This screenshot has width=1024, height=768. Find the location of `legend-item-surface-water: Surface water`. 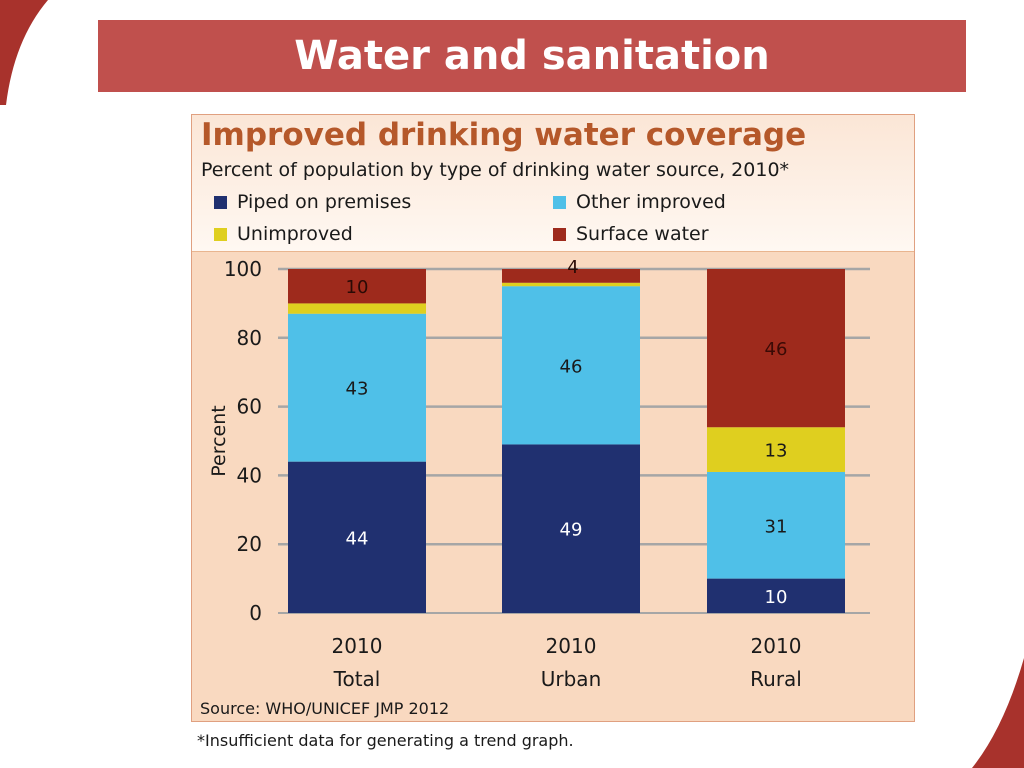

legend-item-surface-water: Surface water is located at coordinates (631, 234).